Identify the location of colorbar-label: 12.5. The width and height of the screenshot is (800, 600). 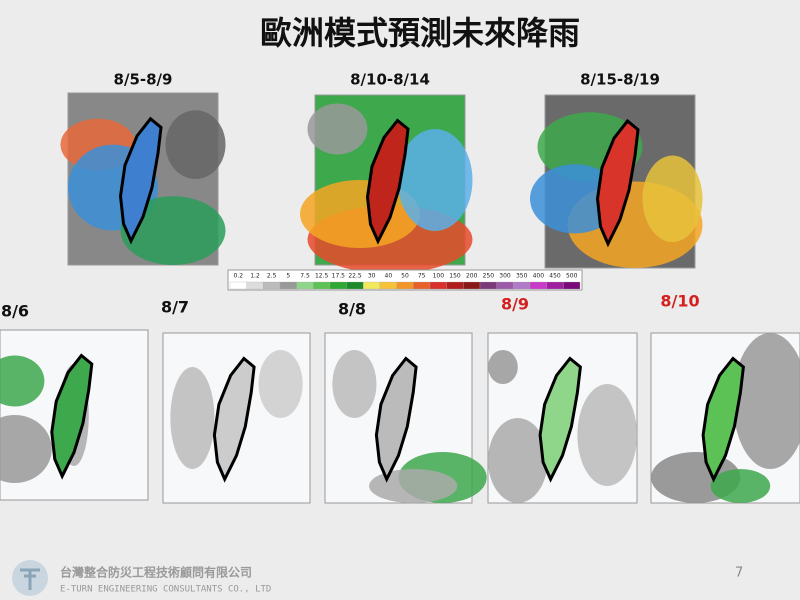
(322, 276).